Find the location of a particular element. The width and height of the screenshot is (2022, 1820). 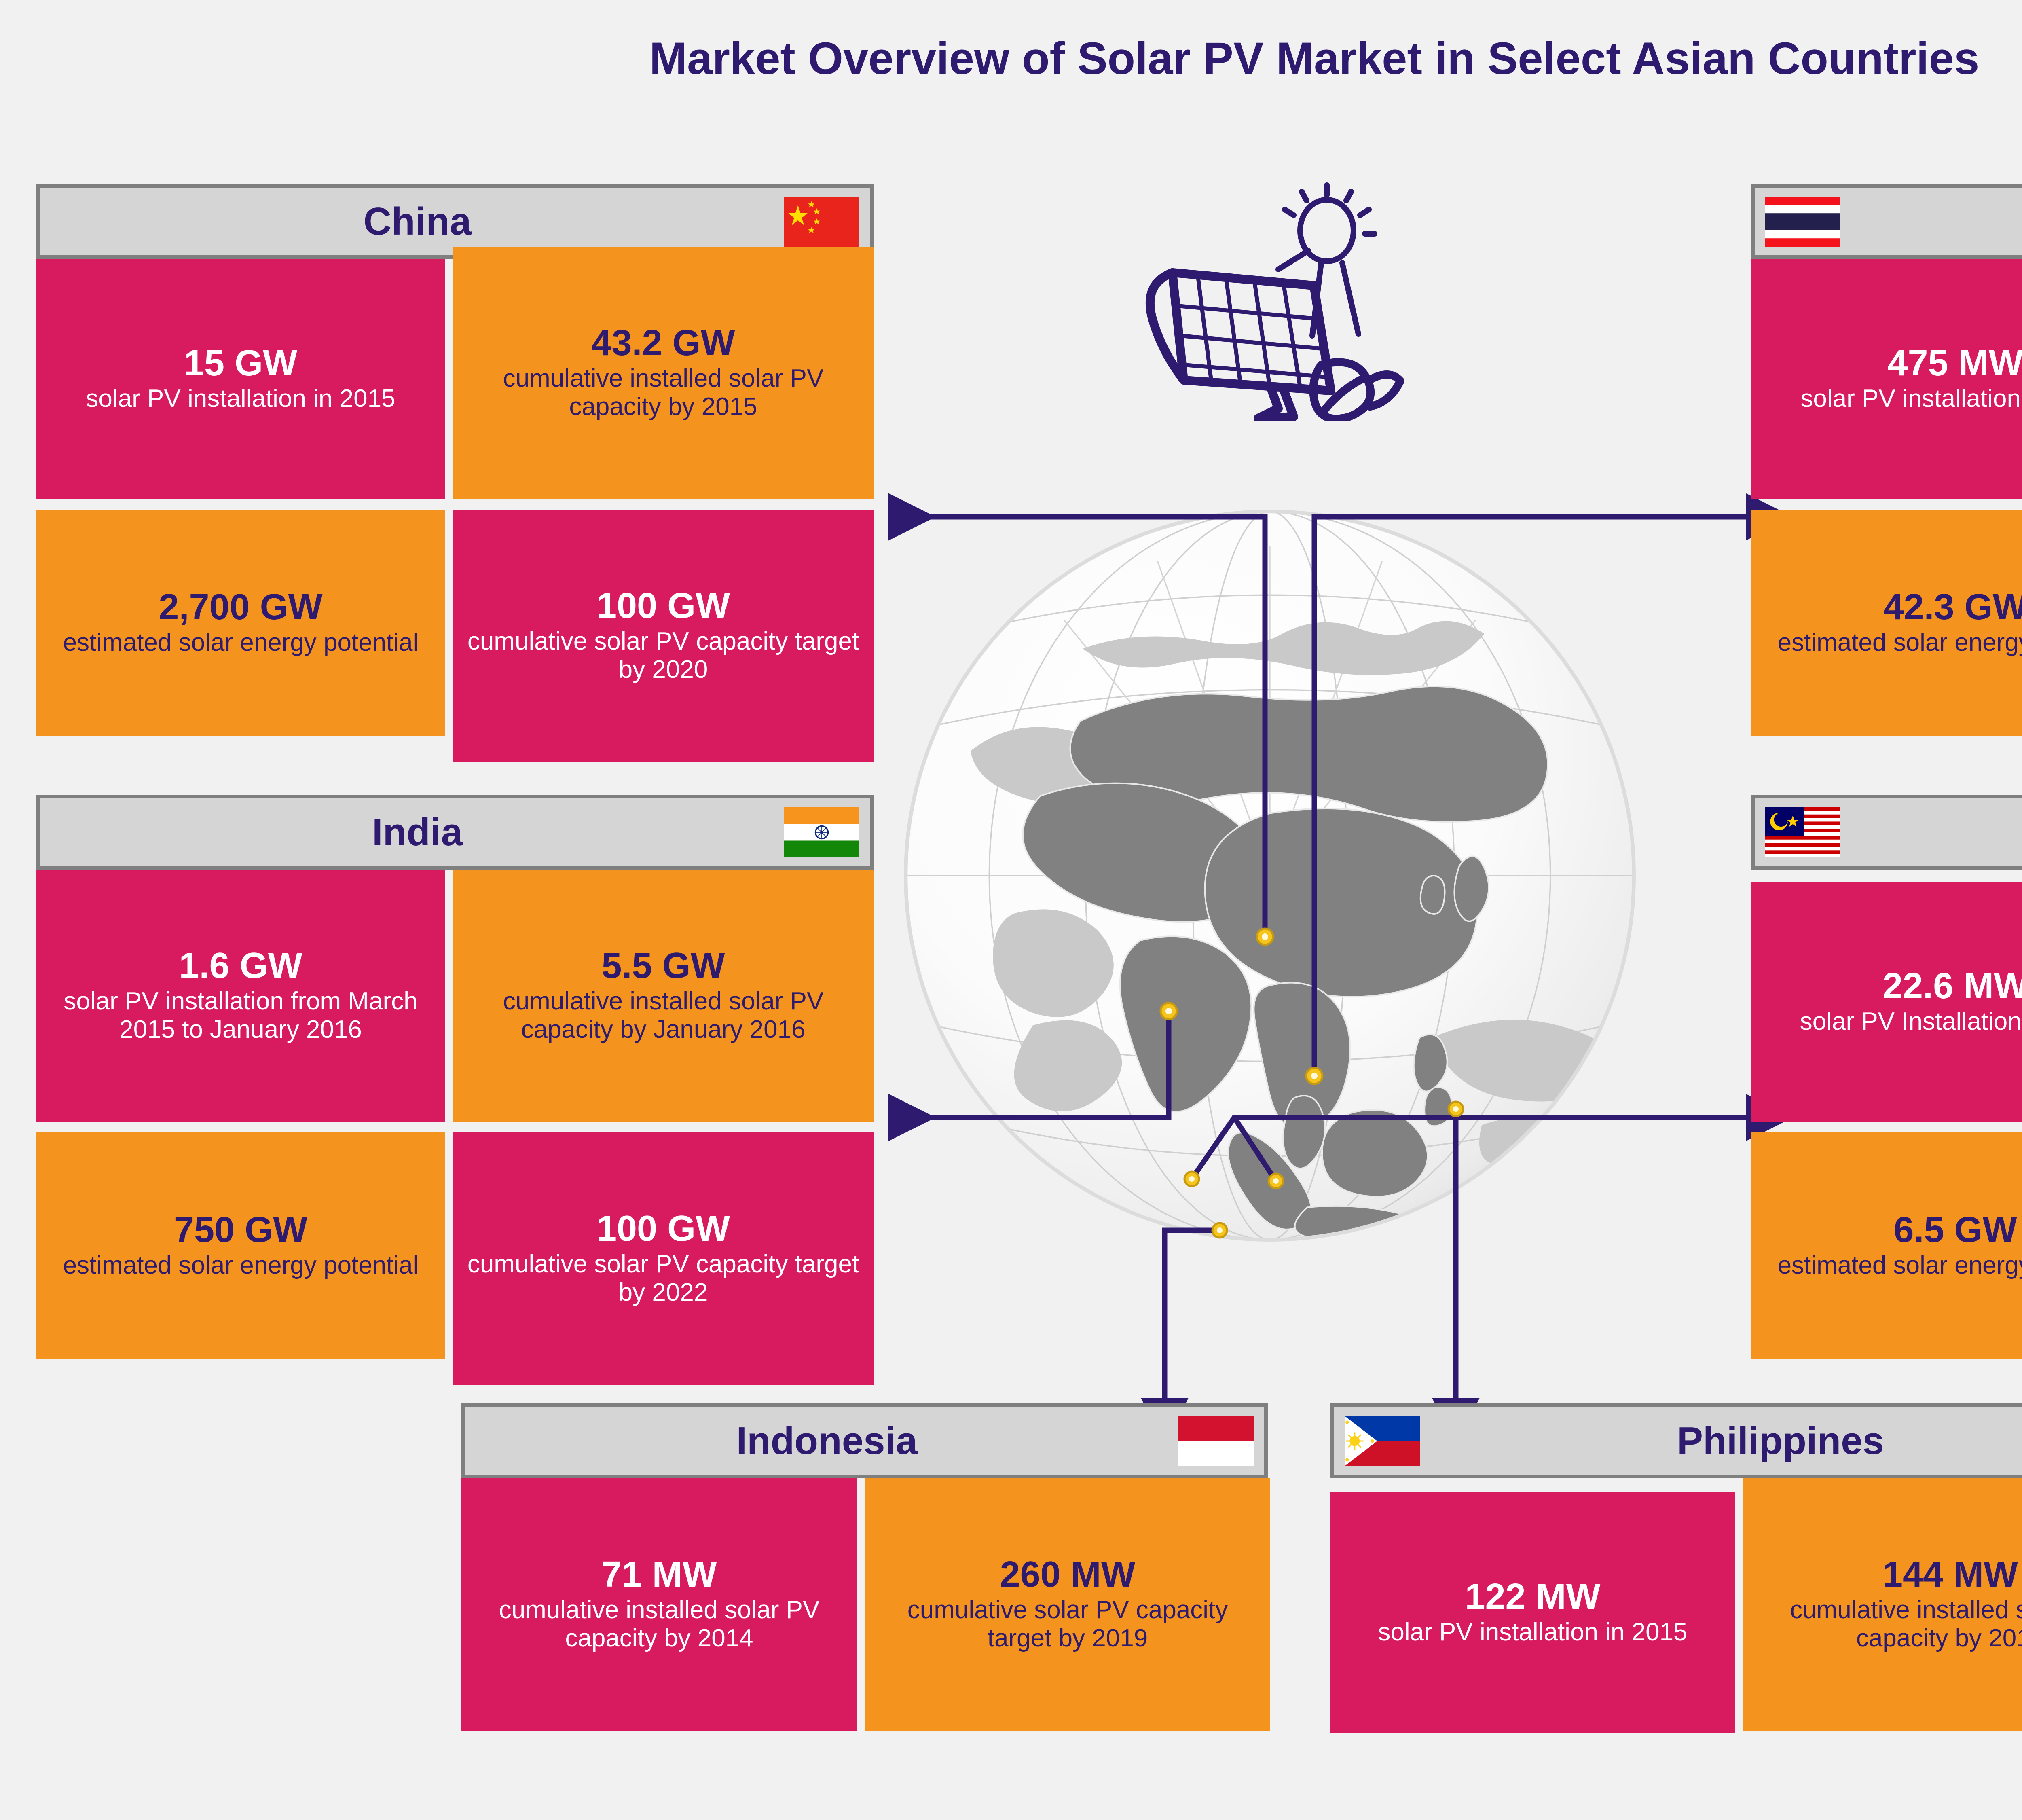

stat-card: 42.3 GW estimated solar energy potential is located at coordinates (1886, 623).